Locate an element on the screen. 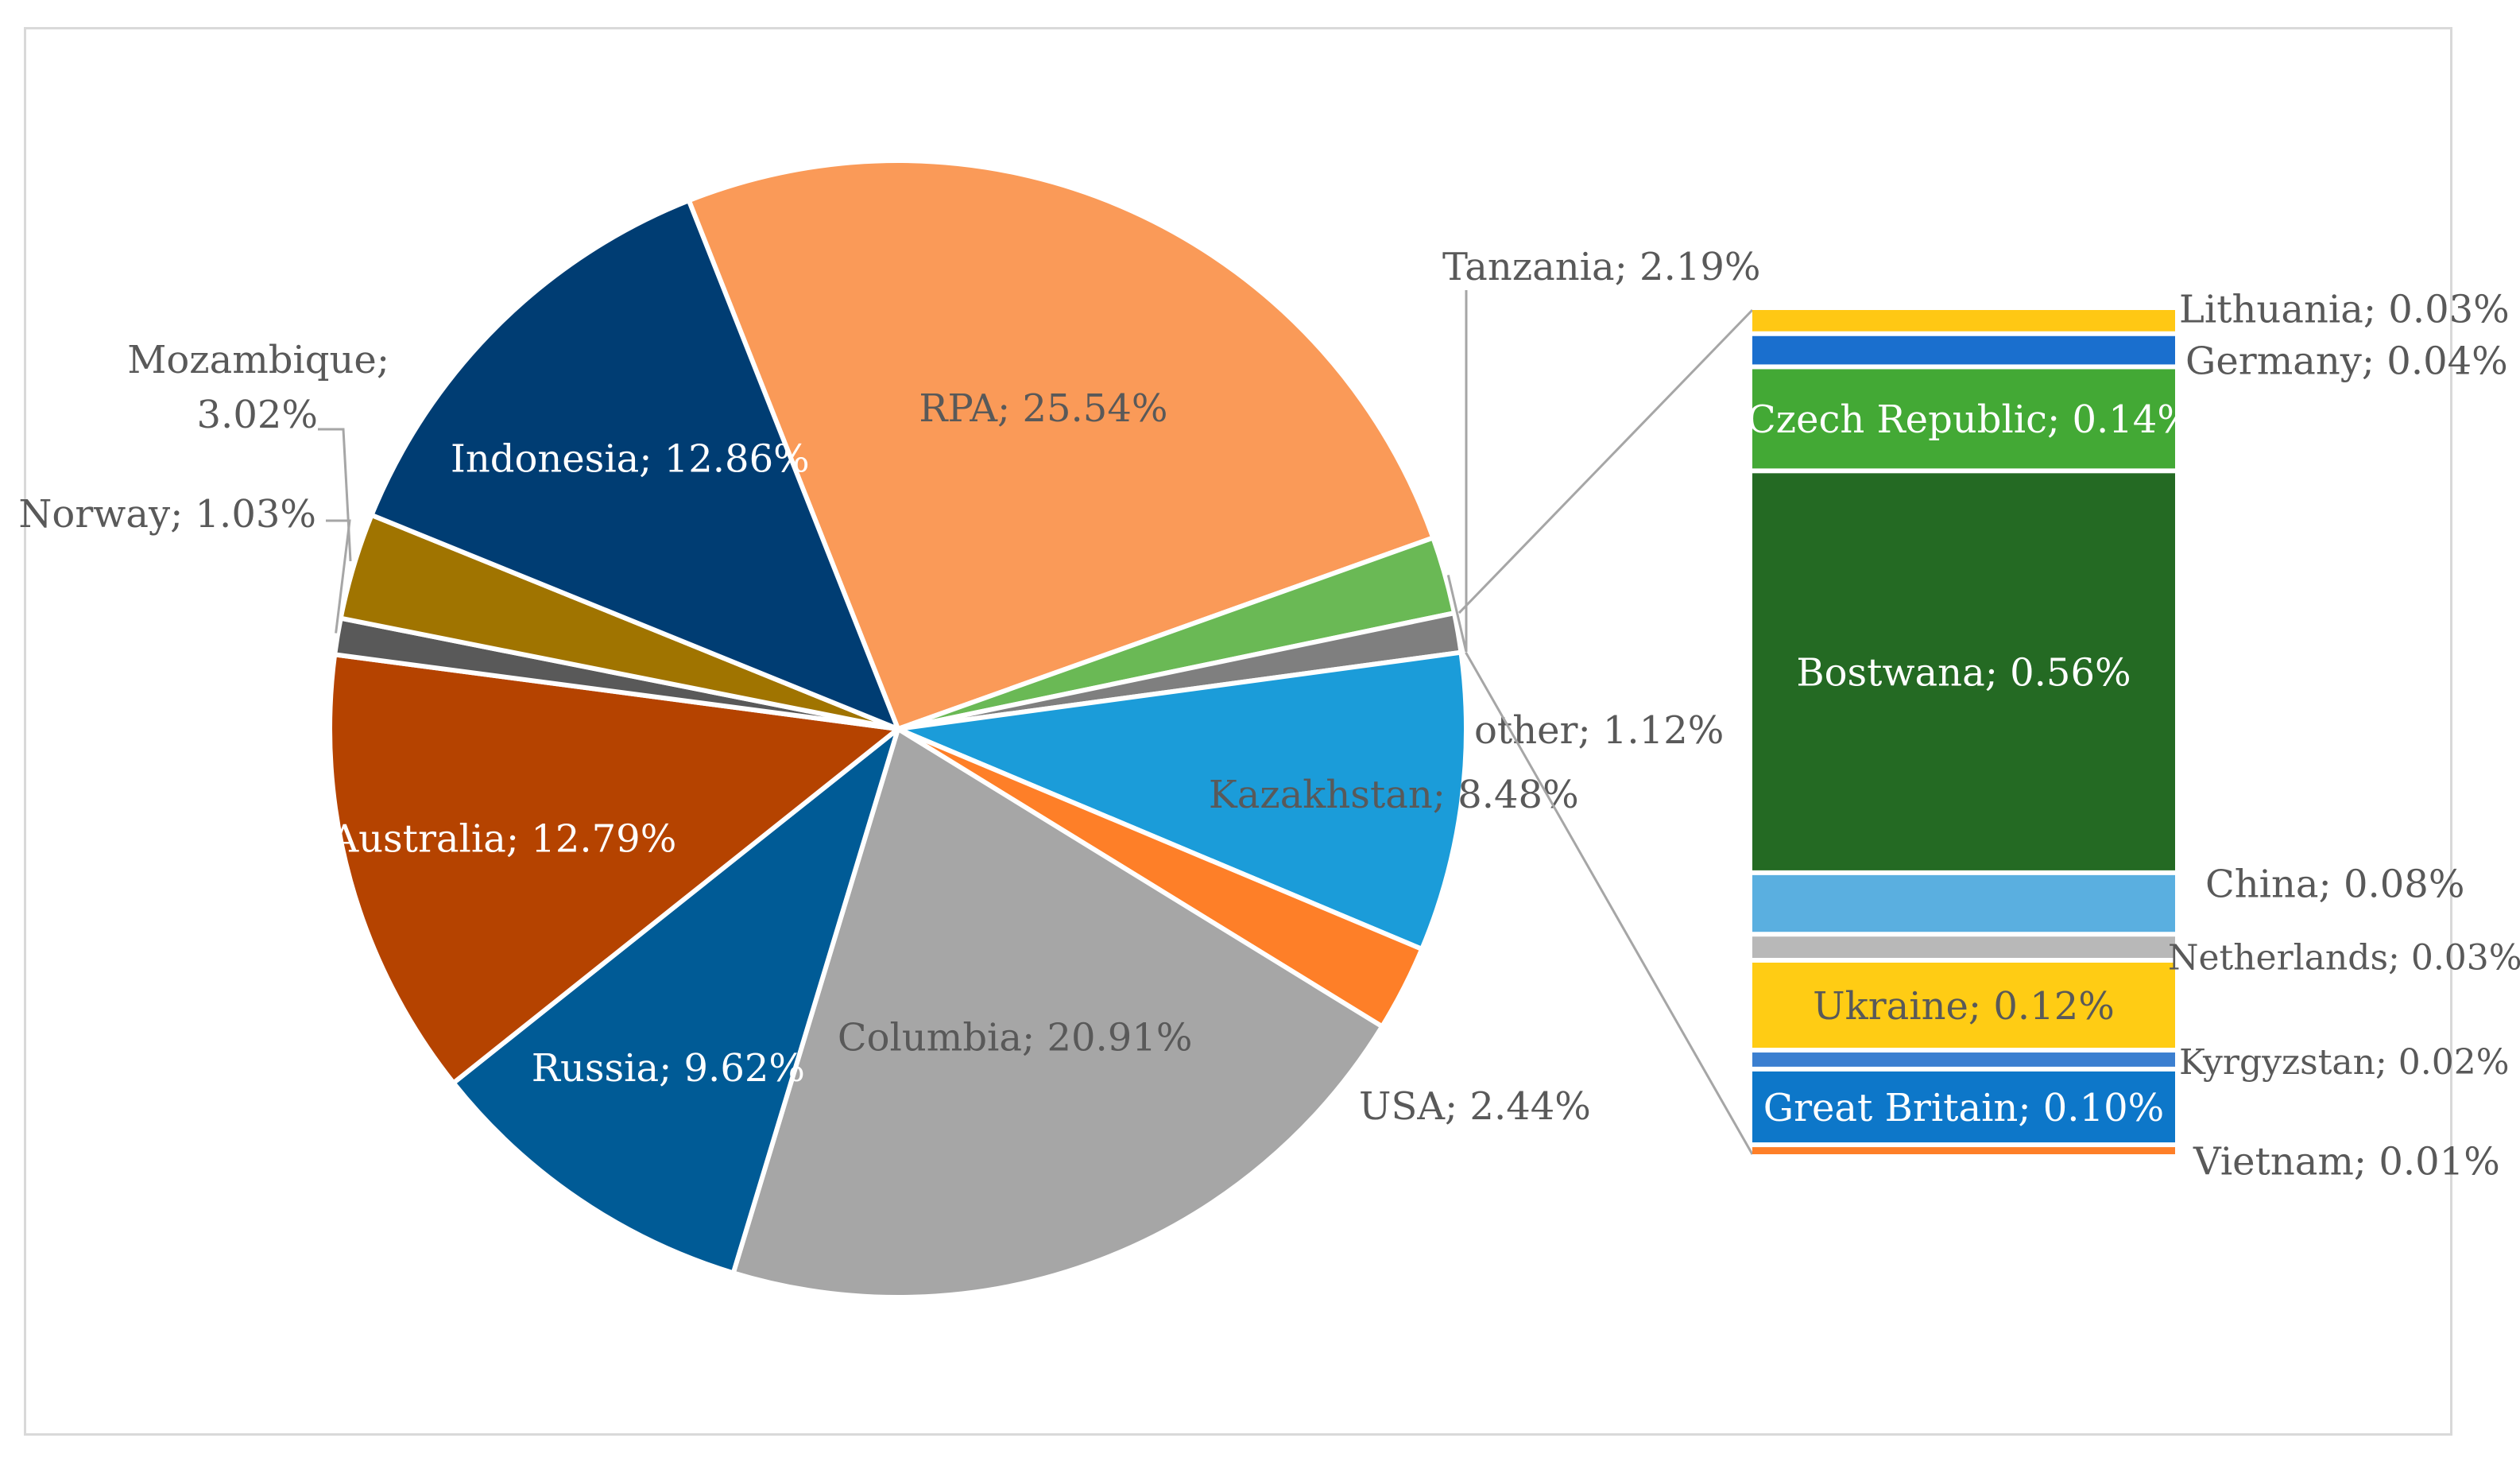 The height and width of the screenshot is (1473, 2520). bar-label-bostwana: Bostwana; 0.56% is located at coordinates (1963, 672).